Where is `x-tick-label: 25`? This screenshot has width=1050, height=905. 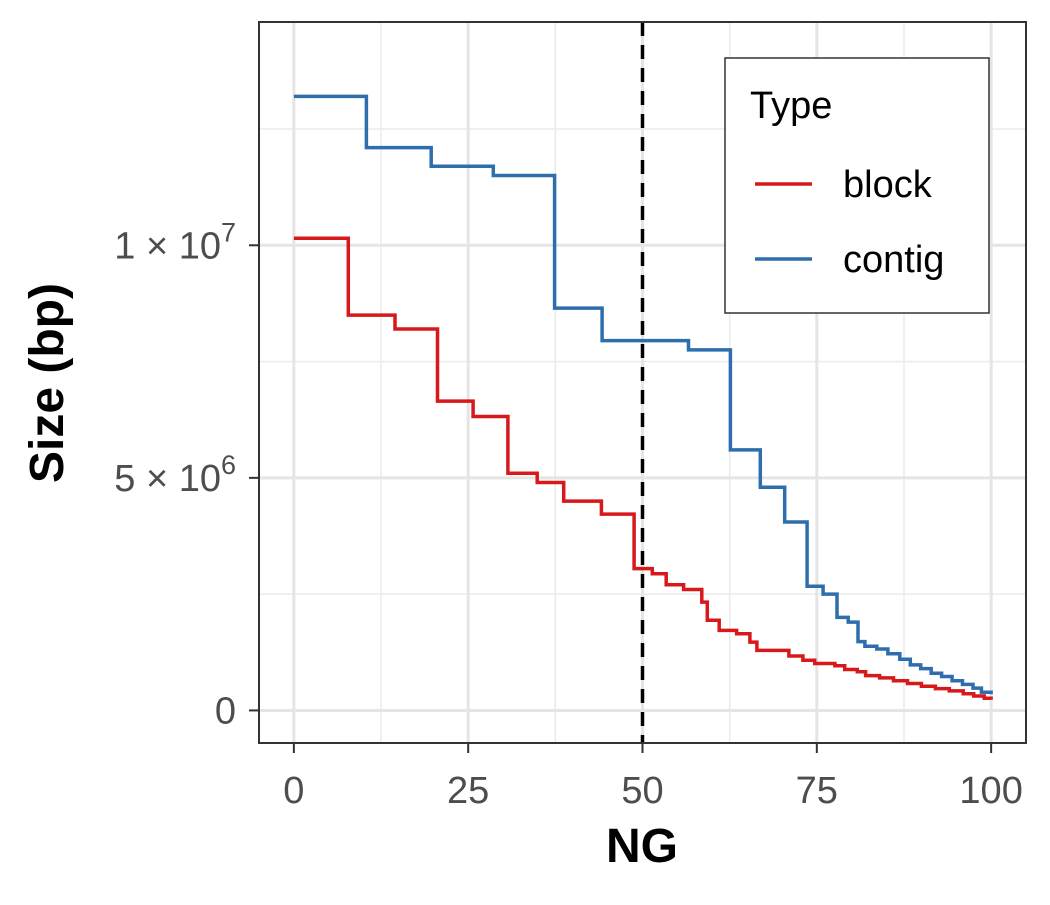 x-tick-label: 25 is located at coordinates (468, 791).